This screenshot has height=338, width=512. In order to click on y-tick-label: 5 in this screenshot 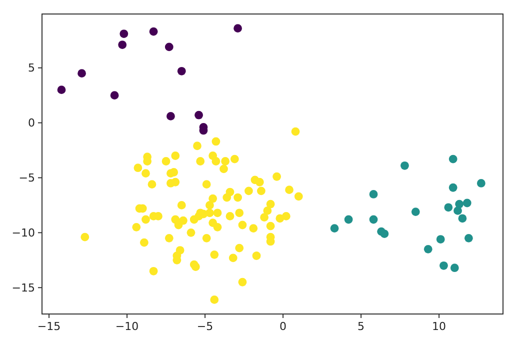, I will do `click(31, 68)`.